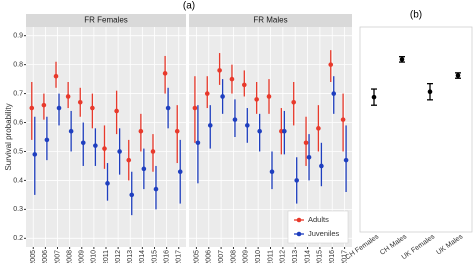  Describe the element at coordinates (18, 36) in the screenshot. I see `y-tick-label: 0.9` at that location.